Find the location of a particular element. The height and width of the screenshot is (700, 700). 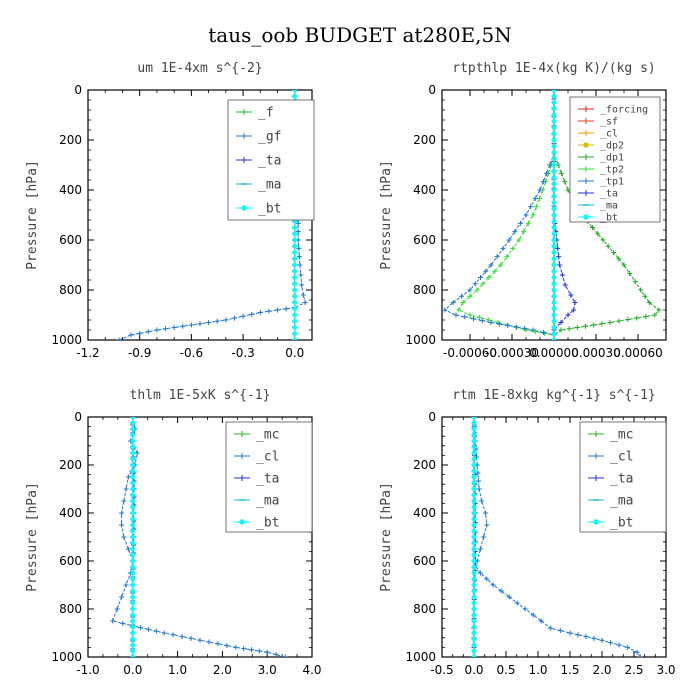

legend-label: _bt is located at coordinates (269, 209).